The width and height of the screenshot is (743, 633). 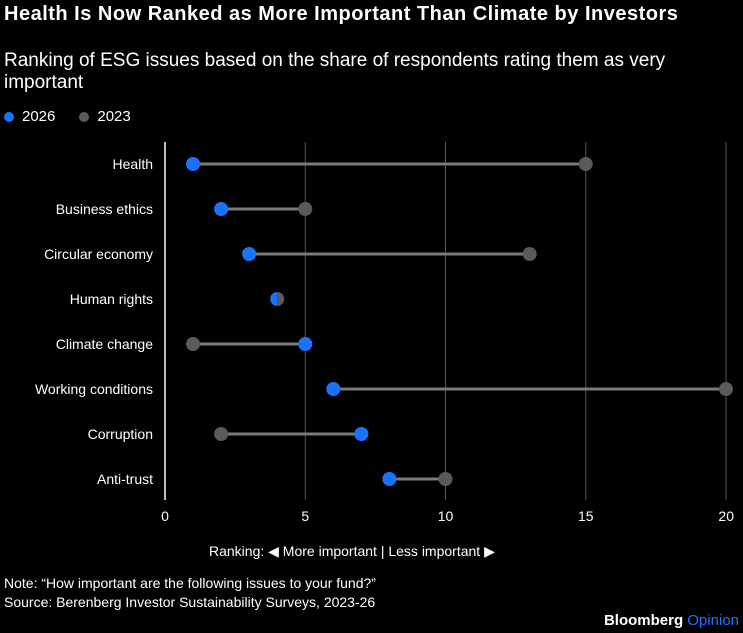 What do you see at coordinates (9, 116) in the screenshot?
I see `legend-dot-2026-icon` at bounding box center [9, 116].